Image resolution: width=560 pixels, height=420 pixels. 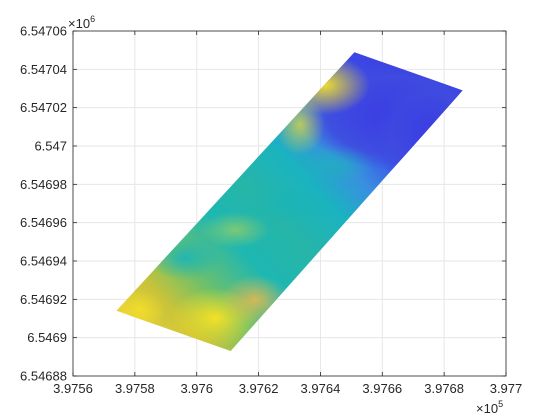 What do you see at coordinates (47, 337) in the screenshot?
I see `y-tick-label: 6.5469` at bounding box center [47, 337].